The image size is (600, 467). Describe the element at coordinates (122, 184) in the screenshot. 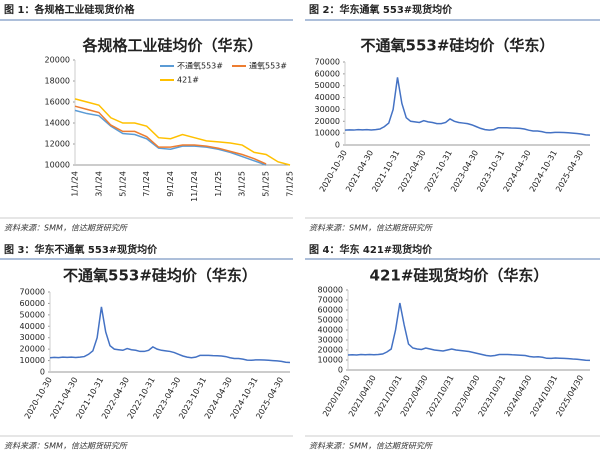

I see `x-tick-label: 5/1/24` at that location.